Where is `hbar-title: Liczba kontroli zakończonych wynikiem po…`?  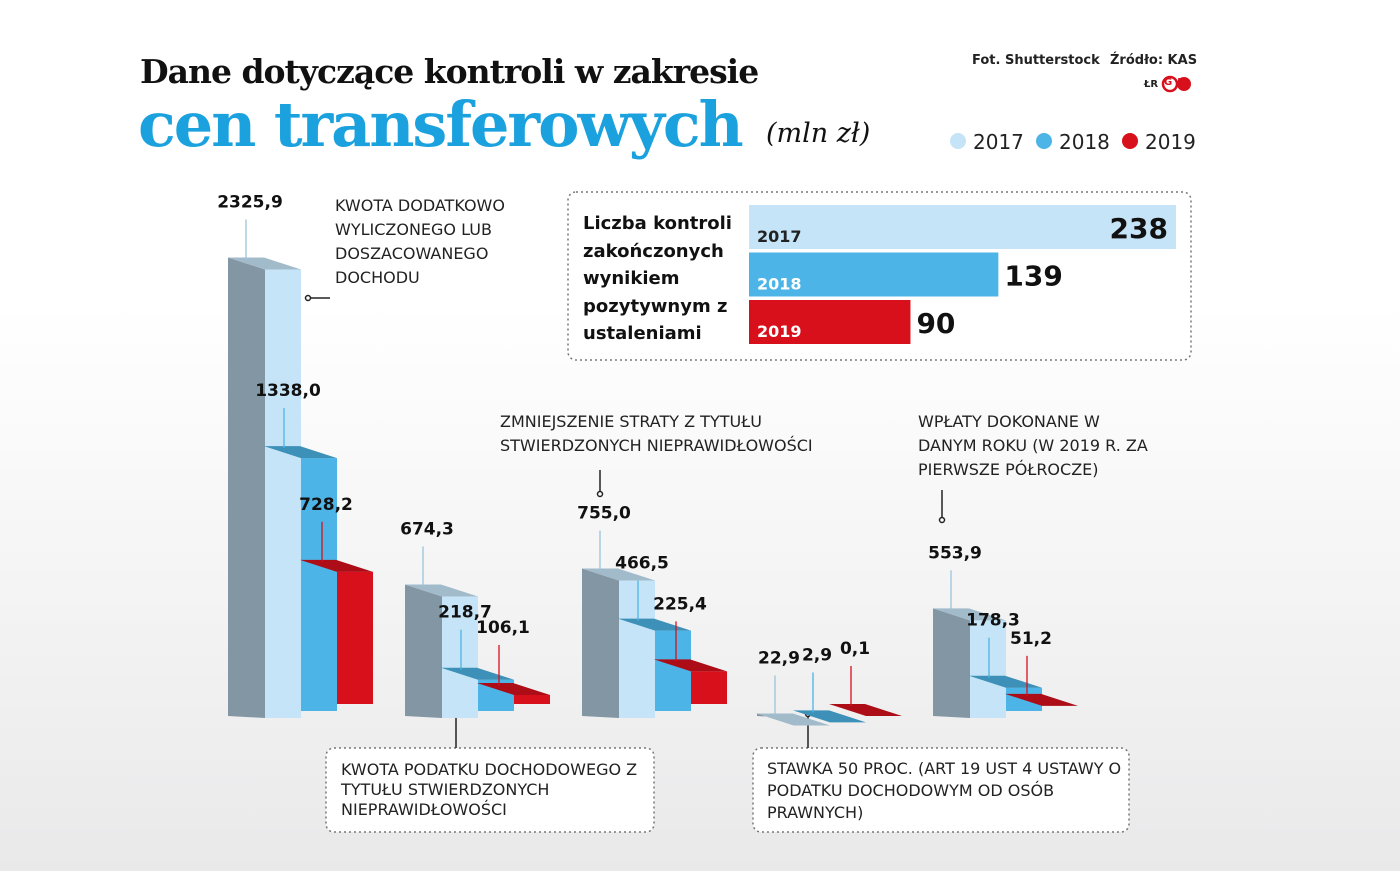 hbar-title: Liczba kontroli zakończonych wynikiem po… is located at coordinates (657, 278).